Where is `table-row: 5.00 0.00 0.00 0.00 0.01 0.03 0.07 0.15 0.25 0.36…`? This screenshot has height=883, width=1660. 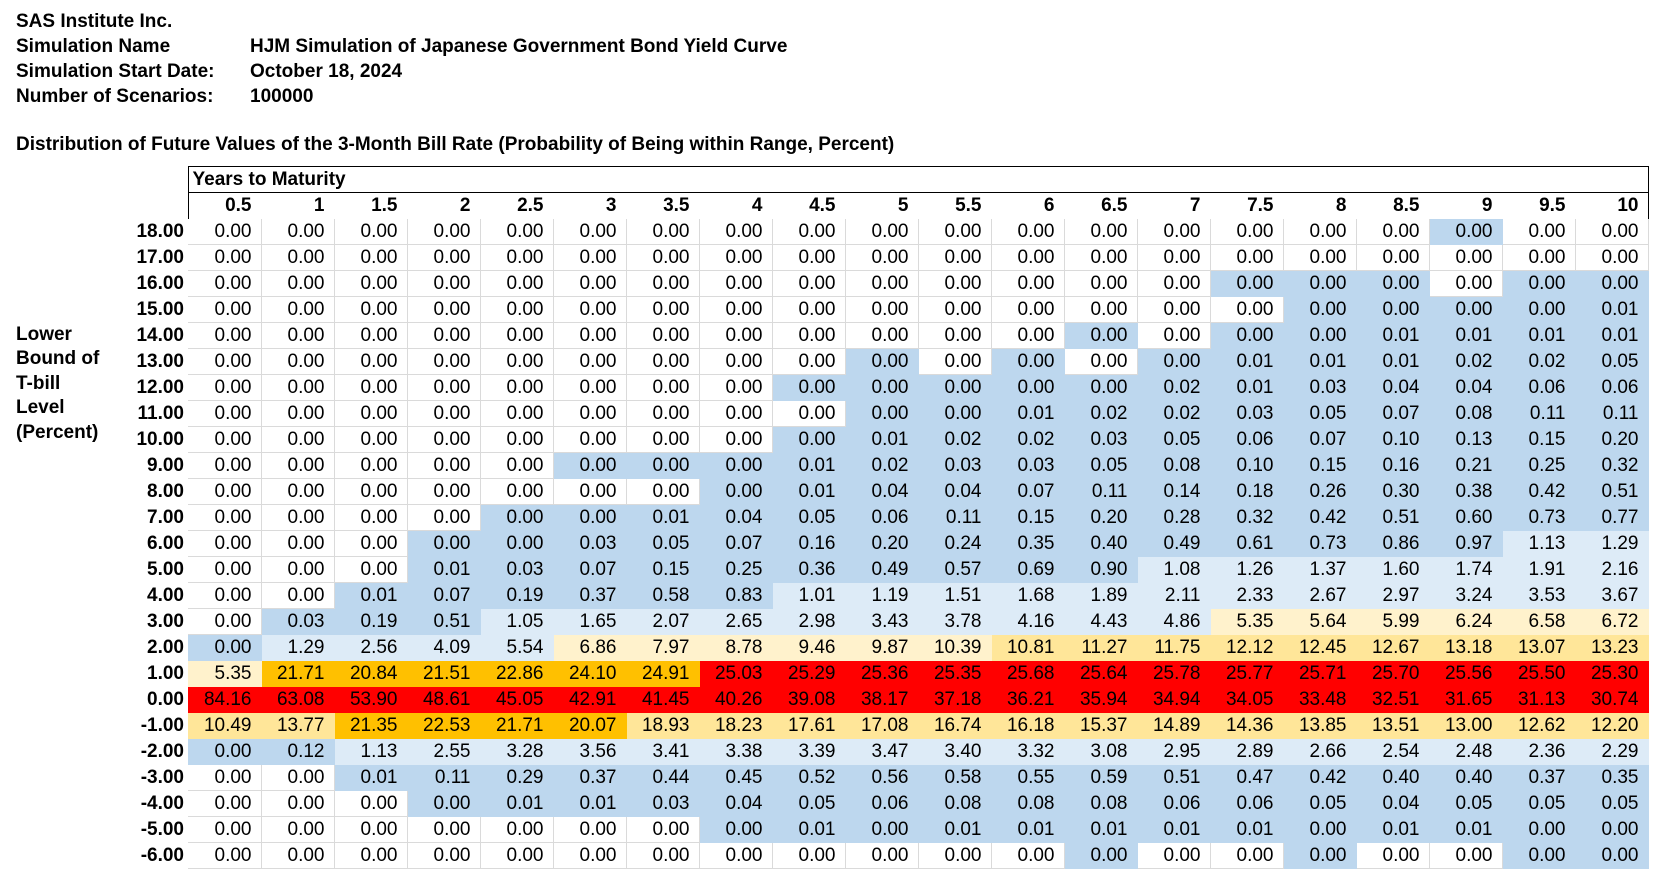
table-row: 5.00 0.00 0.00 0.00 0.01 0.03 0.07 0.15 0.25 0.36… is located at coordinates (832, 569).